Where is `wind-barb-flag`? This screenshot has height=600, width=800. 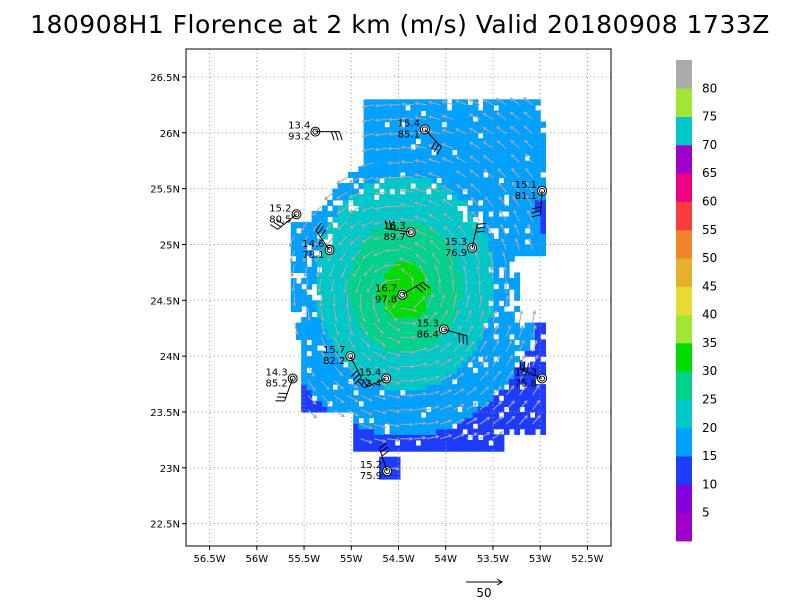 wind-barb-flag is located at coordinates (323, 233).